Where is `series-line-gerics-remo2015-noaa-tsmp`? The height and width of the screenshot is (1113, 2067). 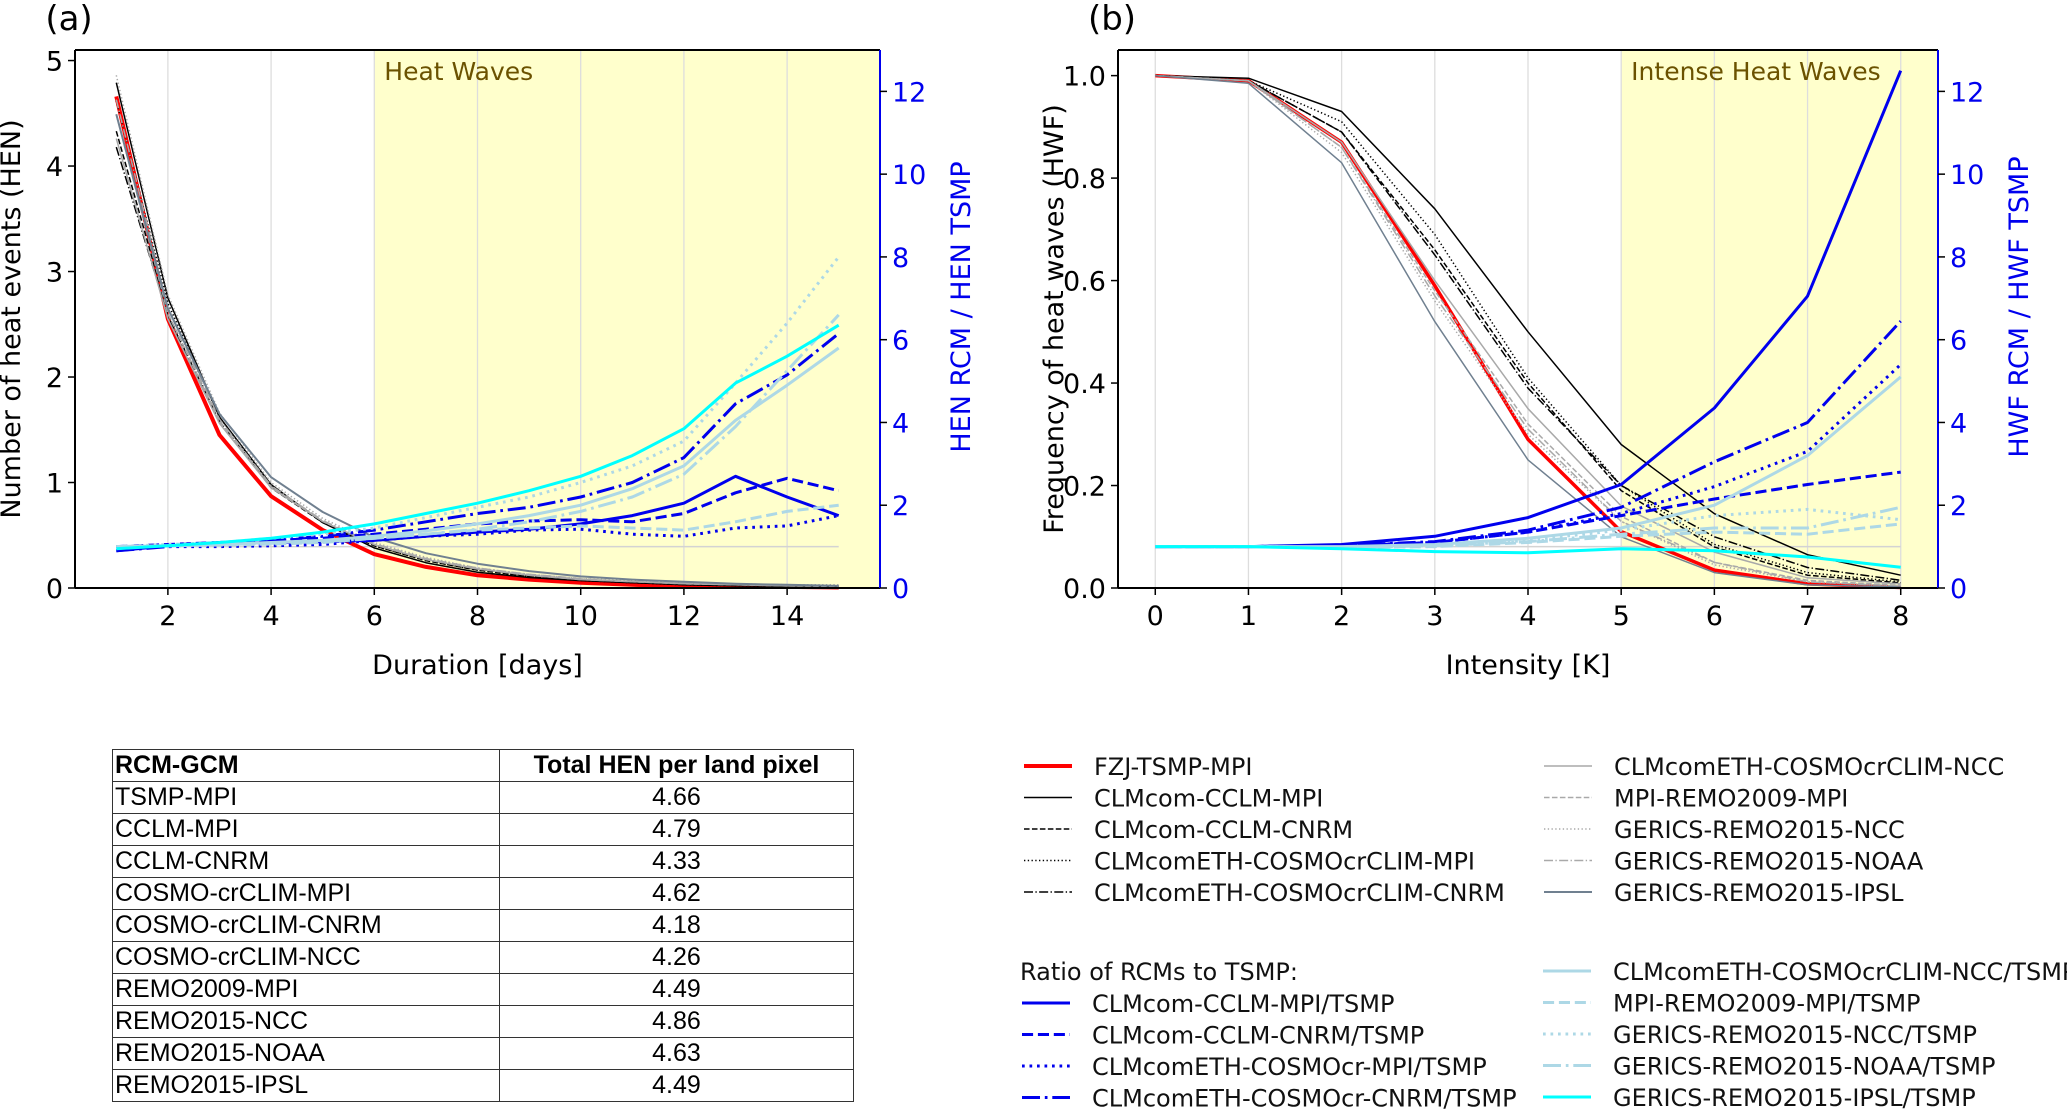 series-line-gerics-remo2015-noaa-tsmp is located at coordinates (478, 431).